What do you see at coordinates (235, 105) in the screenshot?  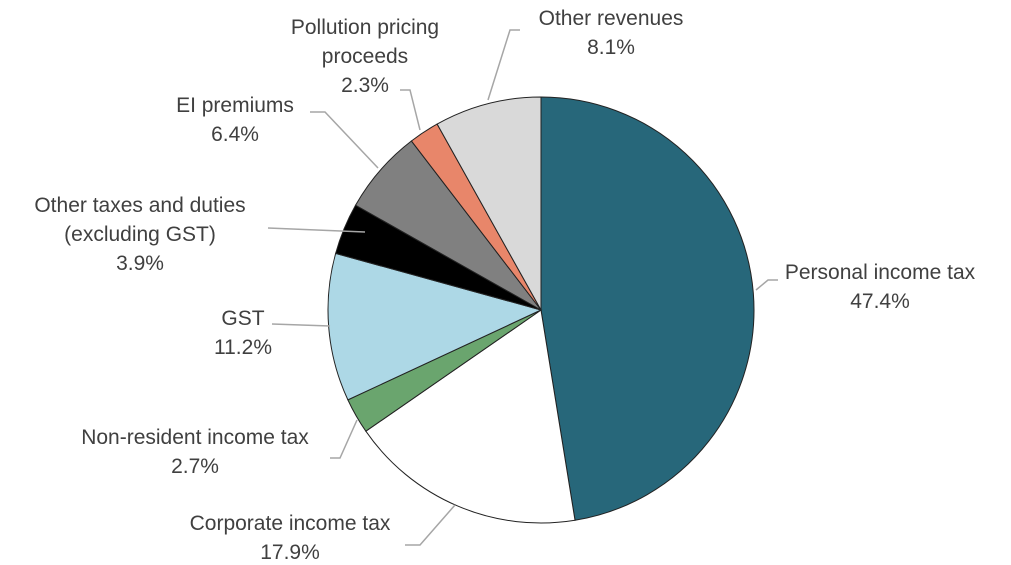 I see `category-label: EI premiums` at bounding box center [235, 105].